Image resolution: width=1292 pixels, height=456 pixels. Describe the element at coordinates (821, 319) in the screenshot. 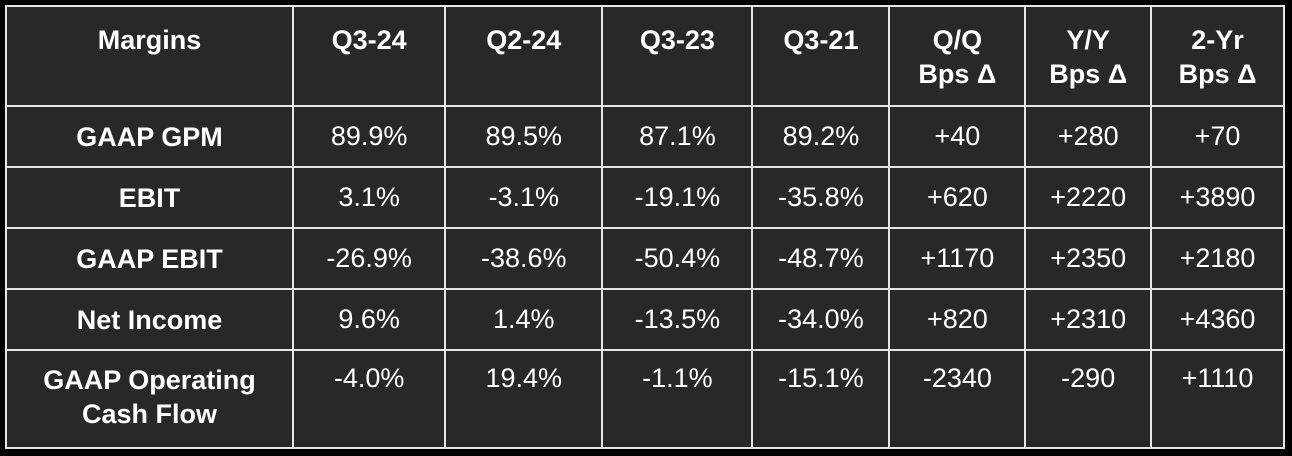

I see `table-cell: -34.0%` at that location.